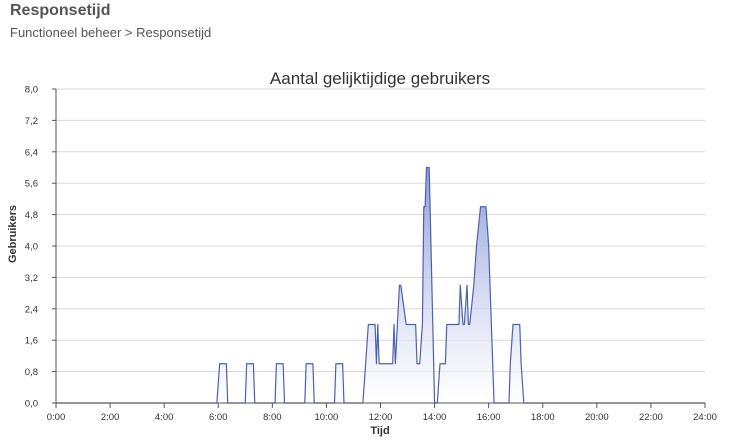  What do you see at coordinates (218, 417) in the screenshot?
I see `x-tick-label: 6:00` at bounding box center [218, 417].